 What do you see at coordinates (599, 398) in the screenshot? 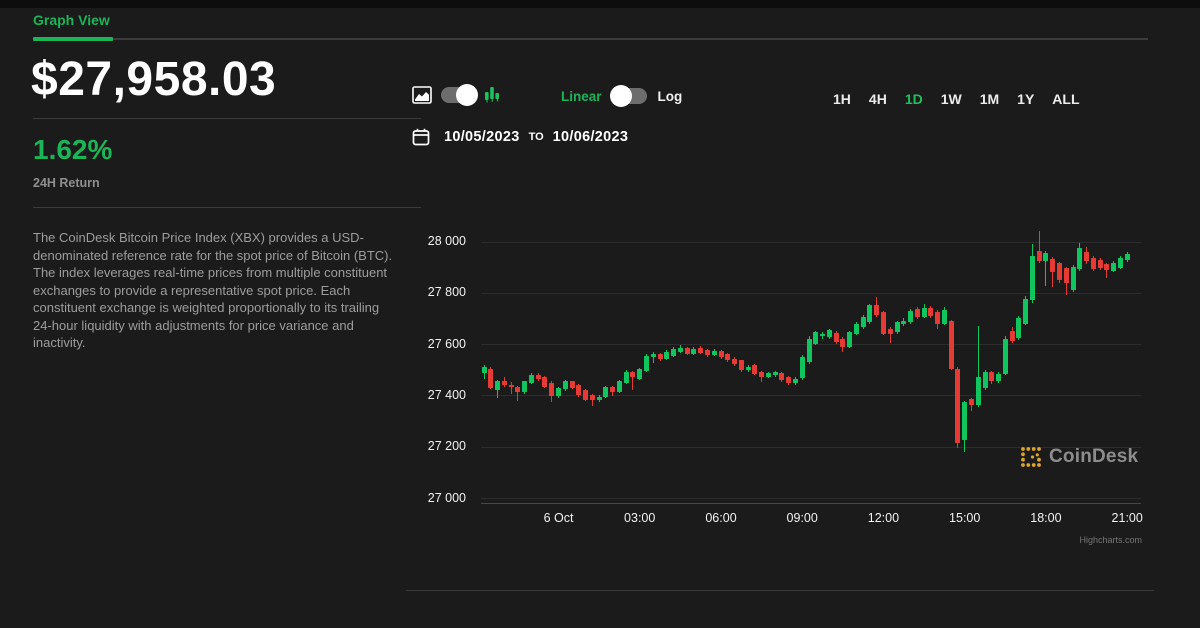
I see `candle-01:30` at bounding box center [599, 398].